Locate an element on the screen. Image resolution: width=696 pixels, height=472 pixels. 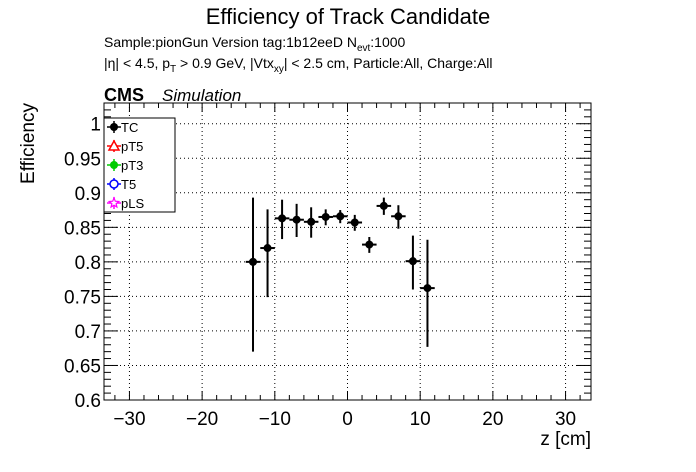
legend: TC pT5 pT3 T5 pLS is located at coordinates (139, 165).